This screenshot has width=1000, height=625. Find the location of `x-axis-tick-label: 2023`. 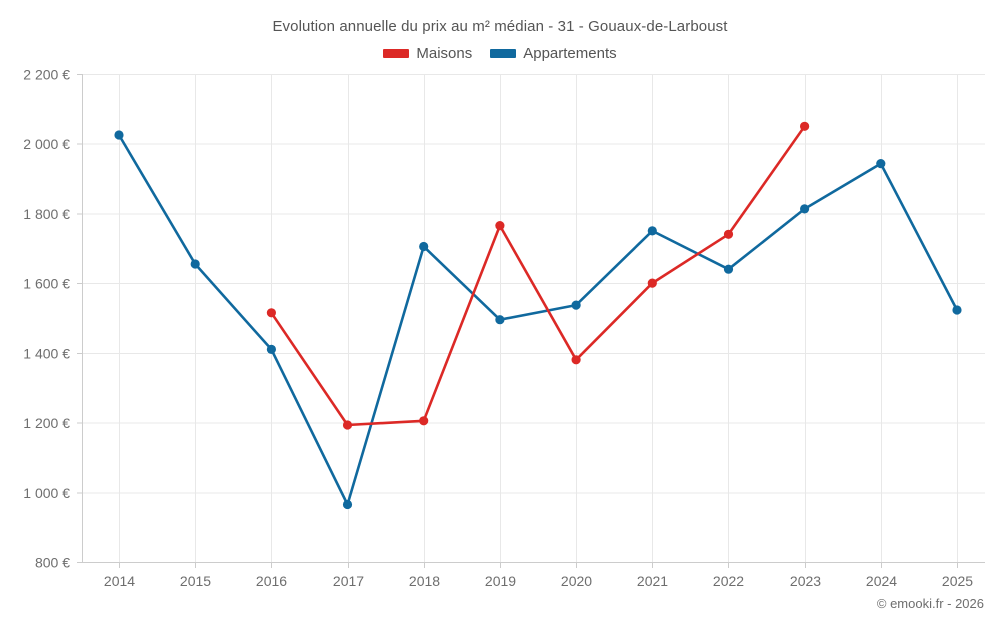

x-axis-tick-label: 2023 is located at coordinates (805, 581).